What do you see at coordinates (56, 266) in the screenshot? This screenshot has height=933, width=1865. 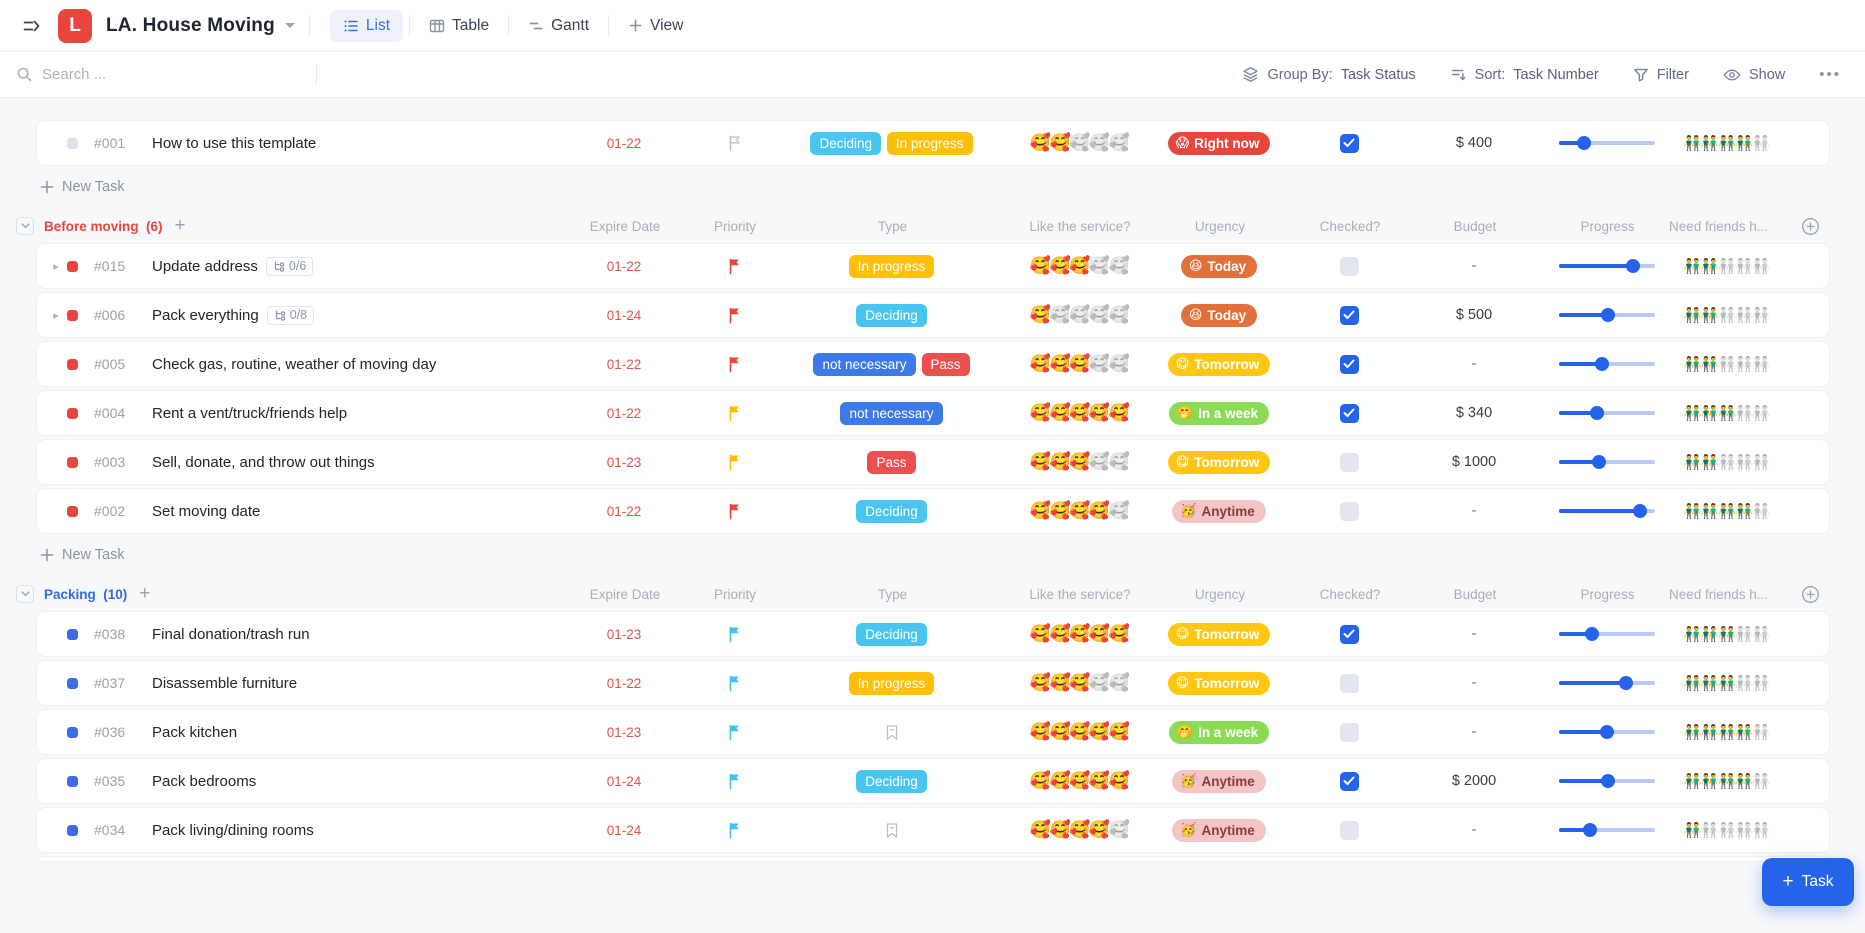 I see `expand-arrow-icon: ▸` at bounding box center [56, 266].